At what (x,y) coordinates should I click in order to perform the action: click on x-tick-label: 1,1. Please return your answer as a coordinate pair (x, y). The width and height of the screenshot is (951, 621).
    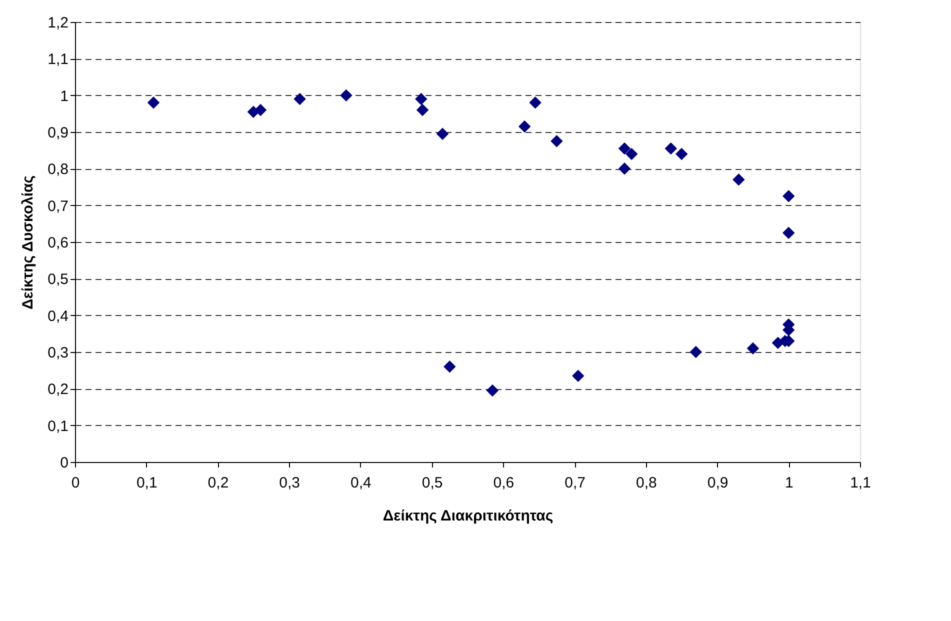
    Looking at the image, I should click on (860, 483).